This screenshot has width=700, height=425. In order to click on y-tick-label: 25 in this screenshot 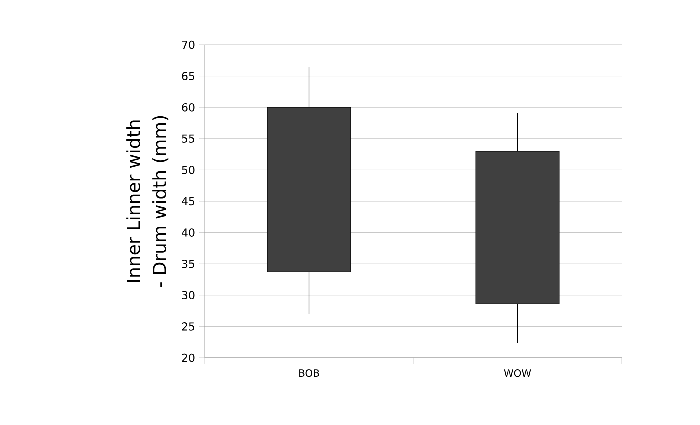, I will do `click(188, 326)`.